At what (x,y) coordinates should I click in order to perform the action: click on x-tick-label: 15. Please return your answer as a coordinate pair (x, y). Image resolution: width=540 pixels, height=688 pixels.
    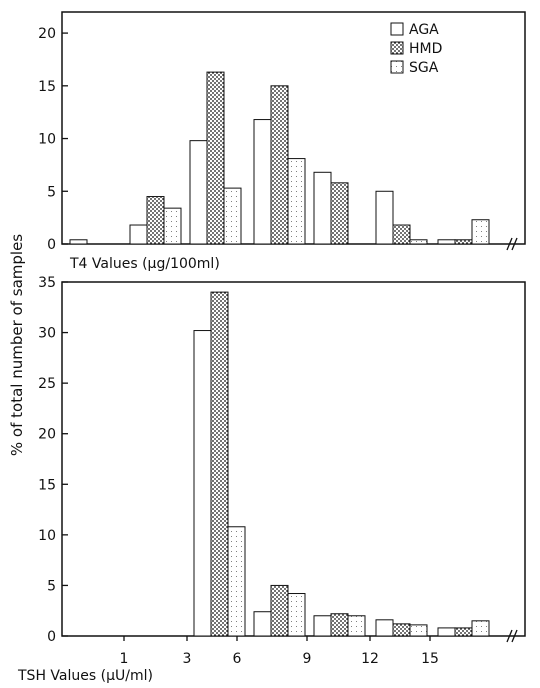
    Looking at the image, I should click on (430, 659).